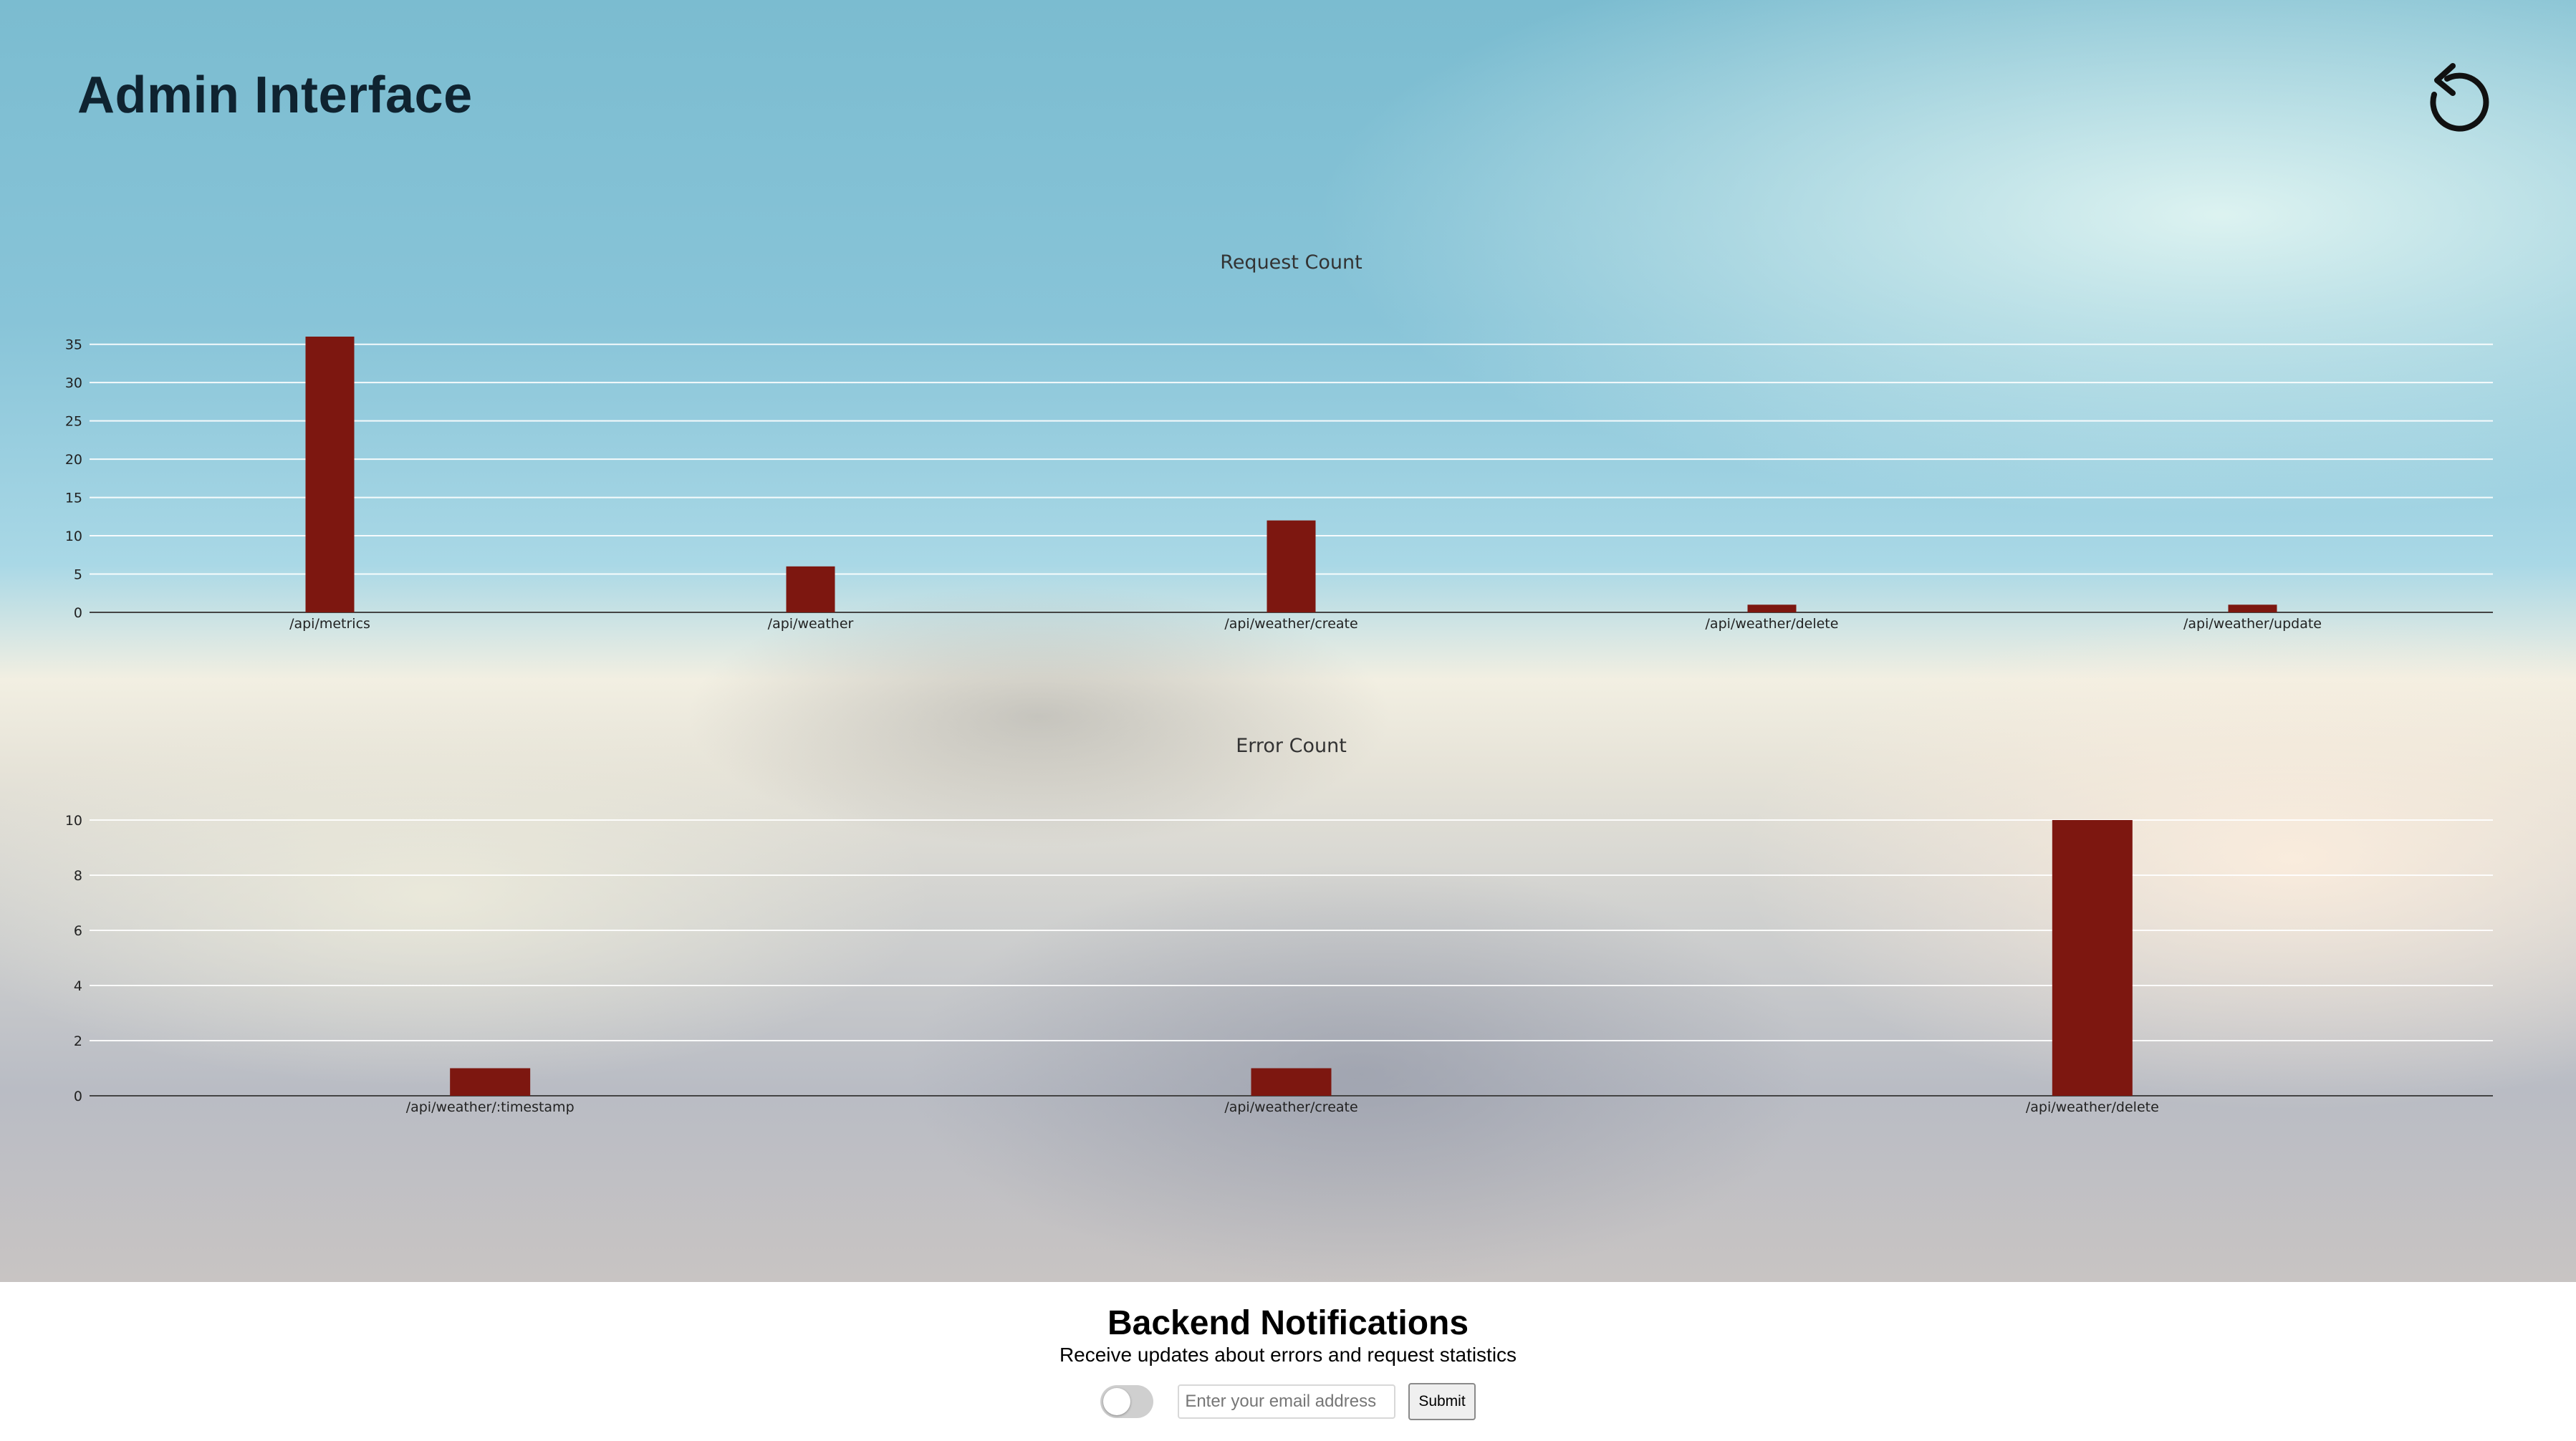 Image resolution: width=2576 pixels, height=1441 pixels. Describe the element at coordinates (2452, 101) in the screenshot. I see `refresh-icon` at that location.